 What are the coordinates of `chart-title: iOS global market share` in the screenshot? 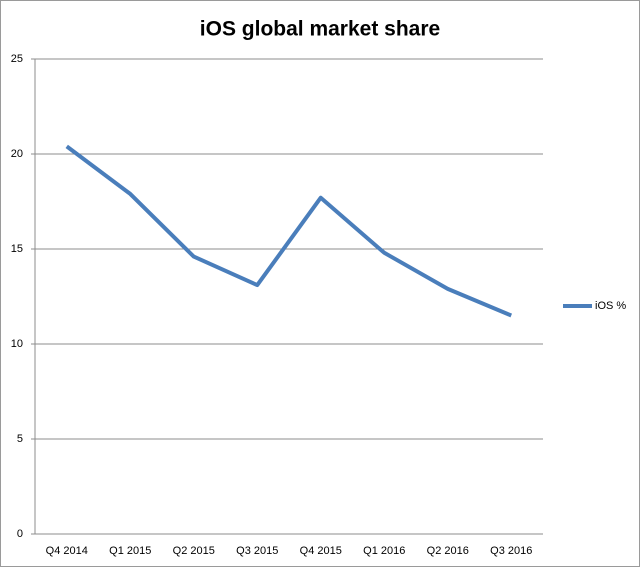 It's located at (320, 29).